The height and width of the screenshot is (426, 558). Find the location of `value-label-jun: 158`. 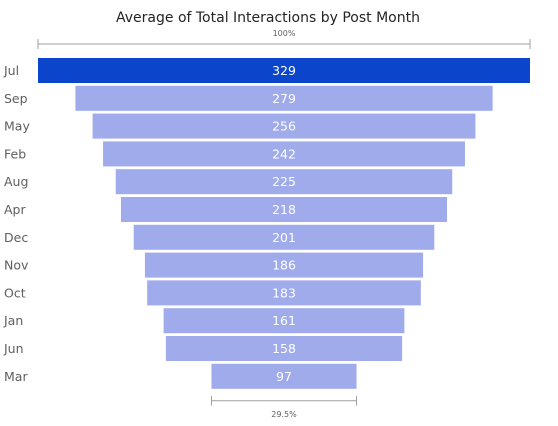

value-label-jun: 158 is located at coordinates (284, 348).